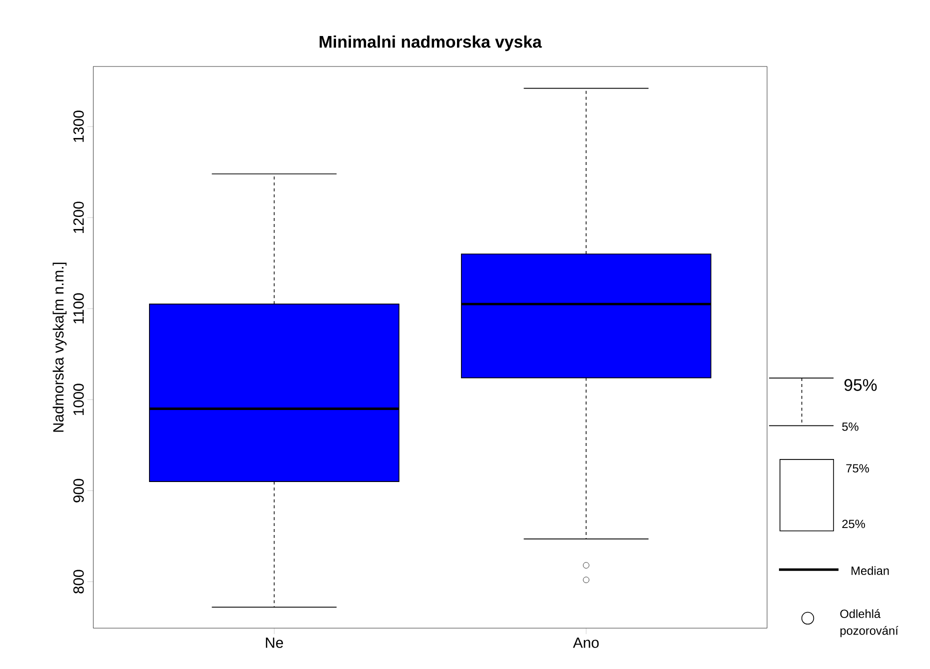 Image resolution: width=930 pixels, height=669 pixels. Describe the element at coordinates (78, 308) in the screenshot. I see `y-tick-label: 1100` at that location.